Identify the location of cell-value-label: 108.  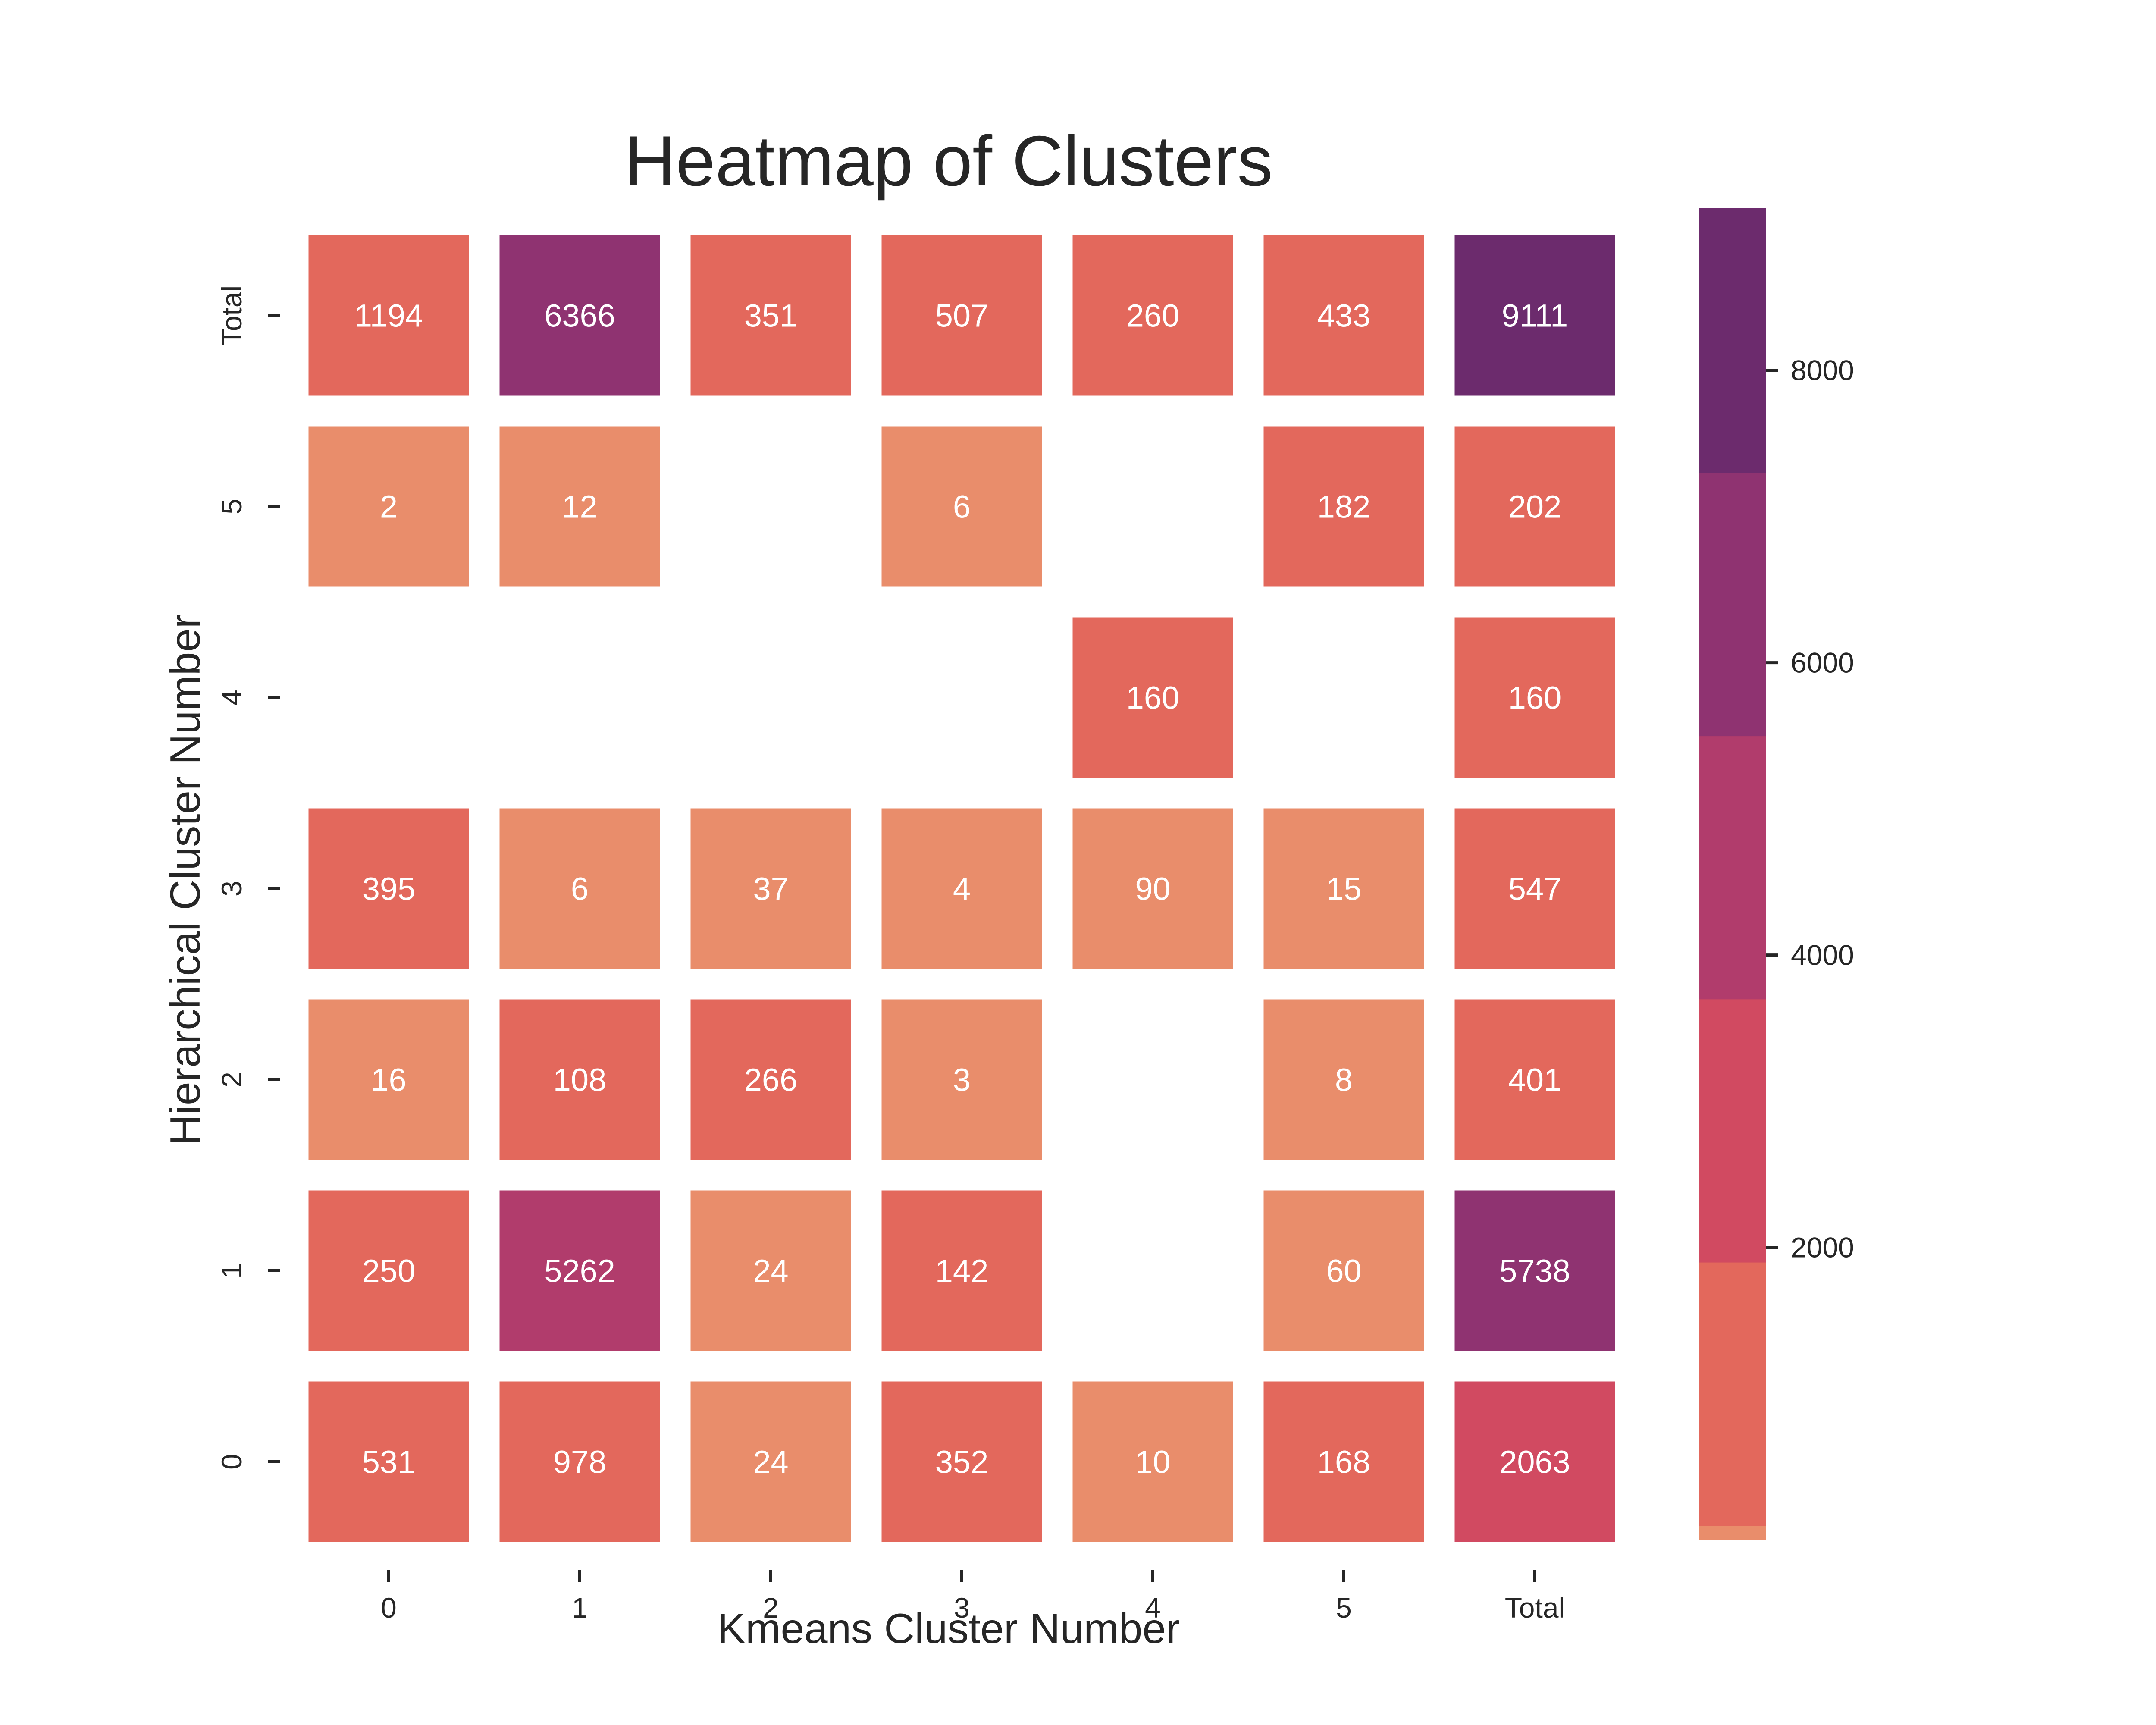
(579, 1080).